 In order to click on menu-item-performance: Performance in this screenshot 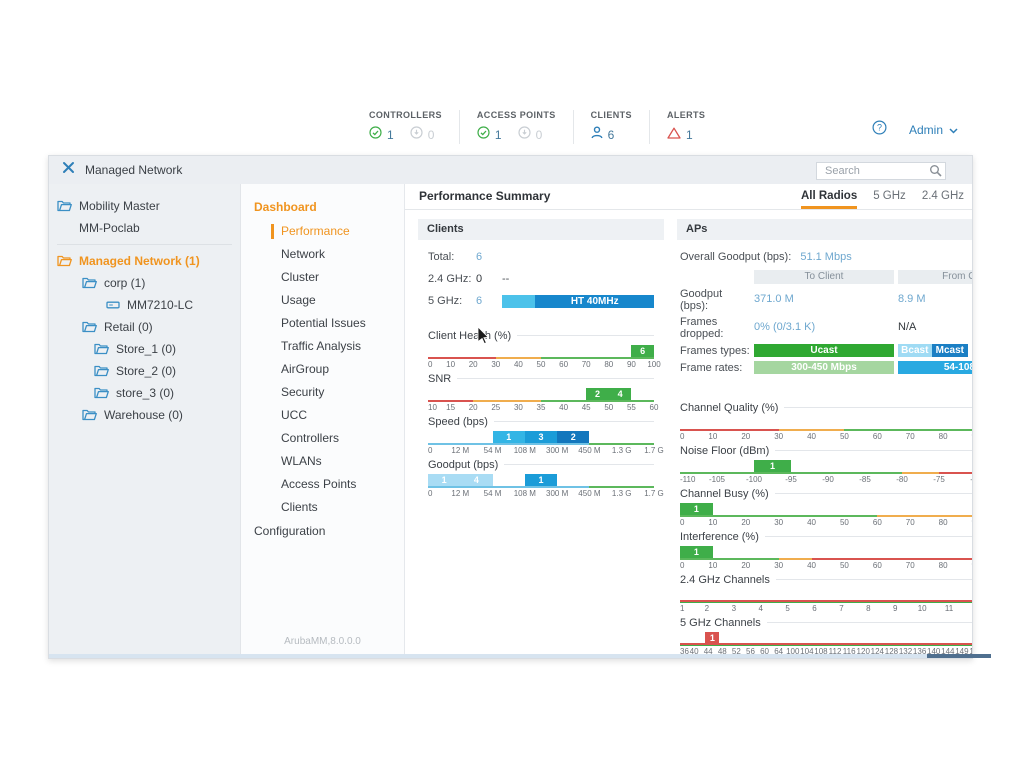, I will do `click(322, 231)`.